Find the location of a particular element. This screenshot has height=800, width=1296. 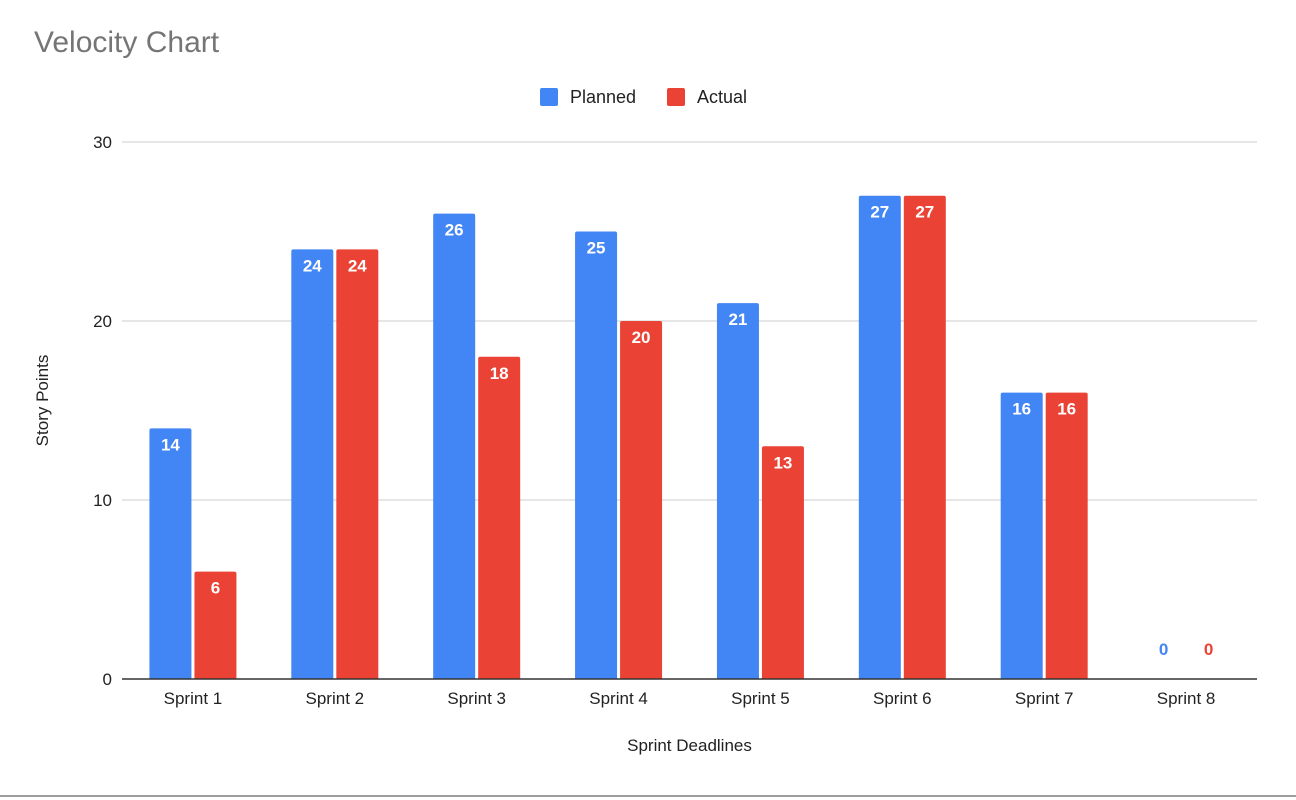

y-tick-label: 0 is located at coordinates (107, 679).